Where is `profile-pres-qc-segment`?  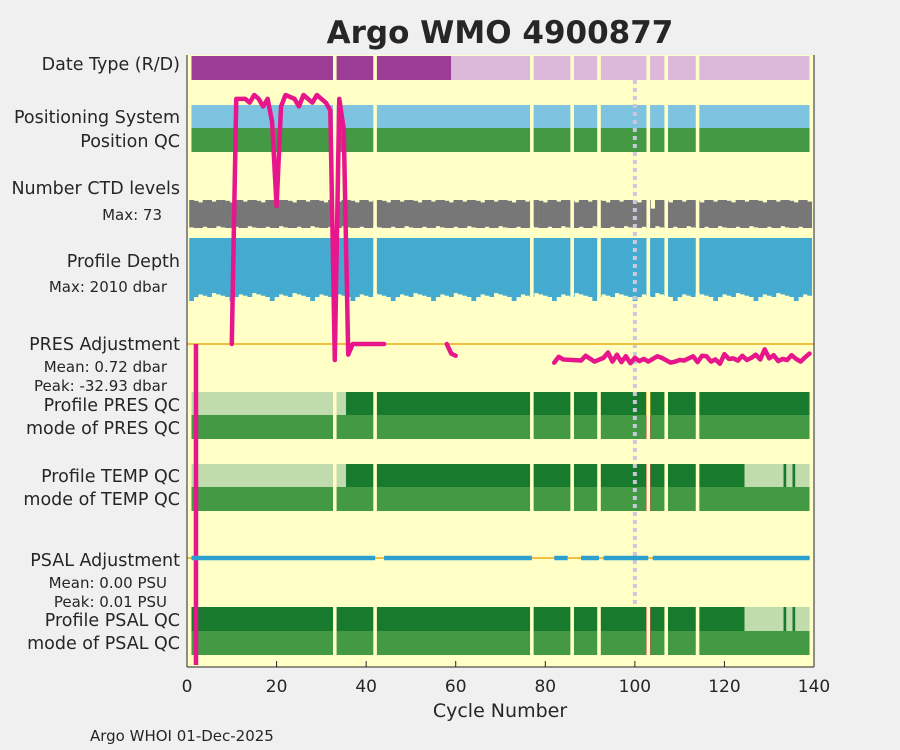
profile-pres-qc-segment is located at coordinates (268, 403).